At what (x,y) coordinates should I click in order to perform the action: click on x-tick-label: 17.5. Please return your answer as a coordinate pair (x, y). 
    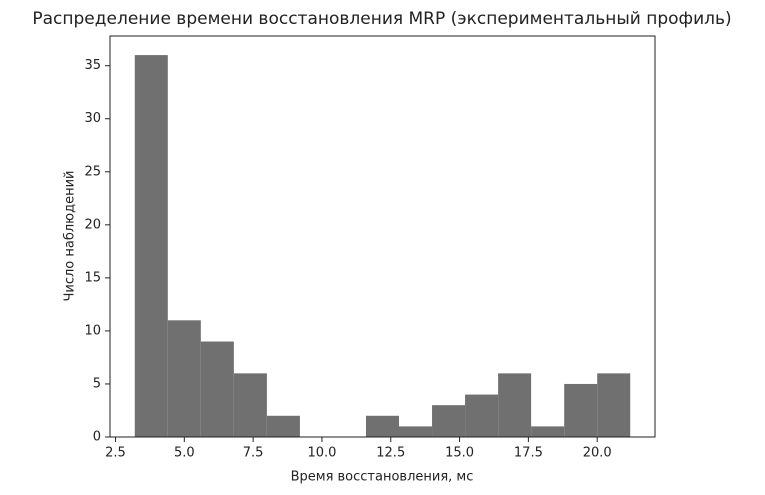
    Looking at the image, I should click on (528, 453).